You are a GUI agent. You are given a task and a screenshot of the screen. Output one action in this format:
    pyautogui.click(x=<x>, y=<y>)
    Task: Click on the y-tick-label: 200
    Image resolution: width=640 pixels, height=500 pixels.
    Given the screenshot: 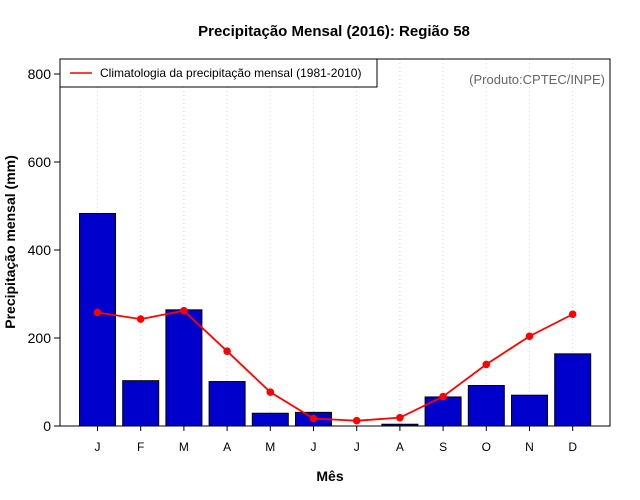 What is the action you would take?
    pyautogui.click(x=40, y=338)
    